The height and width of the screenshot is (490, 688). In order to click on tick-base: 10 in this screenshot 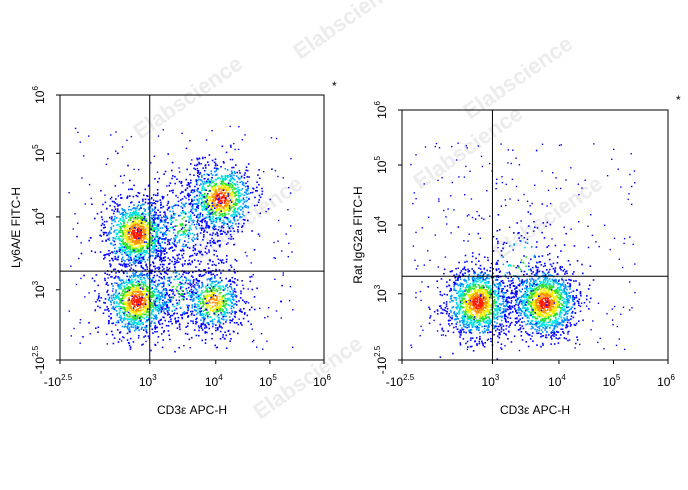, I will do `click(266, 382)`.